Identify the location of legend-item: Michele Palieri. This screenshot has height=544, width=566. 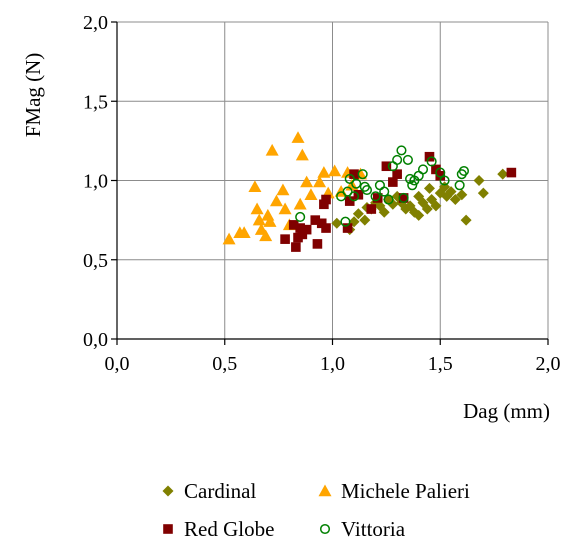
(394, 491).